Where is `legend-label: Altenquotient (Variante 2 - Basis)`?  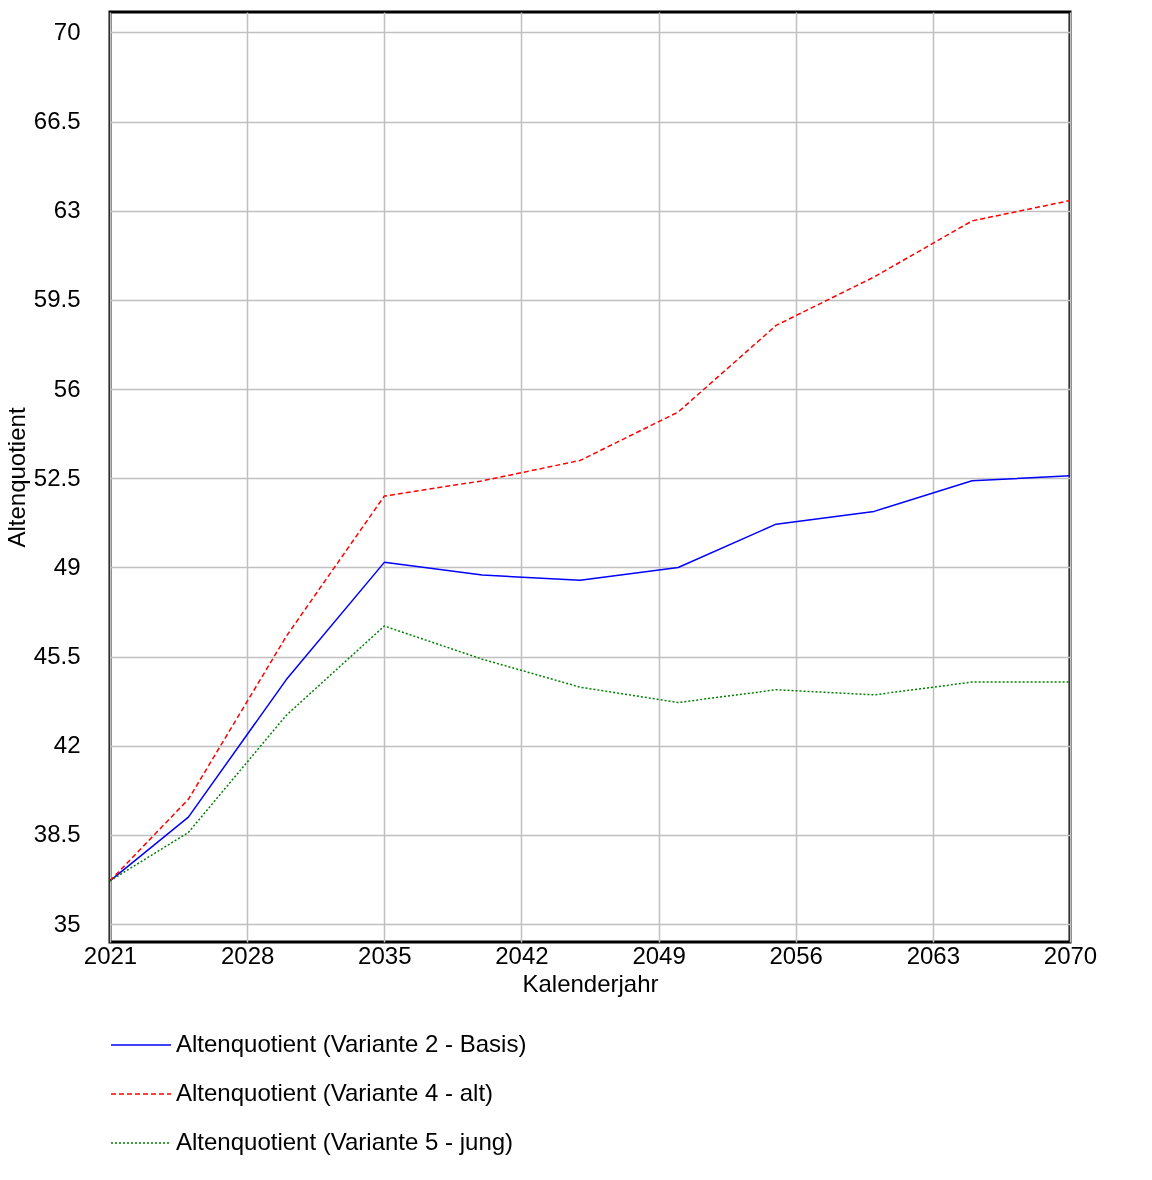 legend-label: Altenquotient (Variante 2 - Basis) is located at coordinates (351, 1043).